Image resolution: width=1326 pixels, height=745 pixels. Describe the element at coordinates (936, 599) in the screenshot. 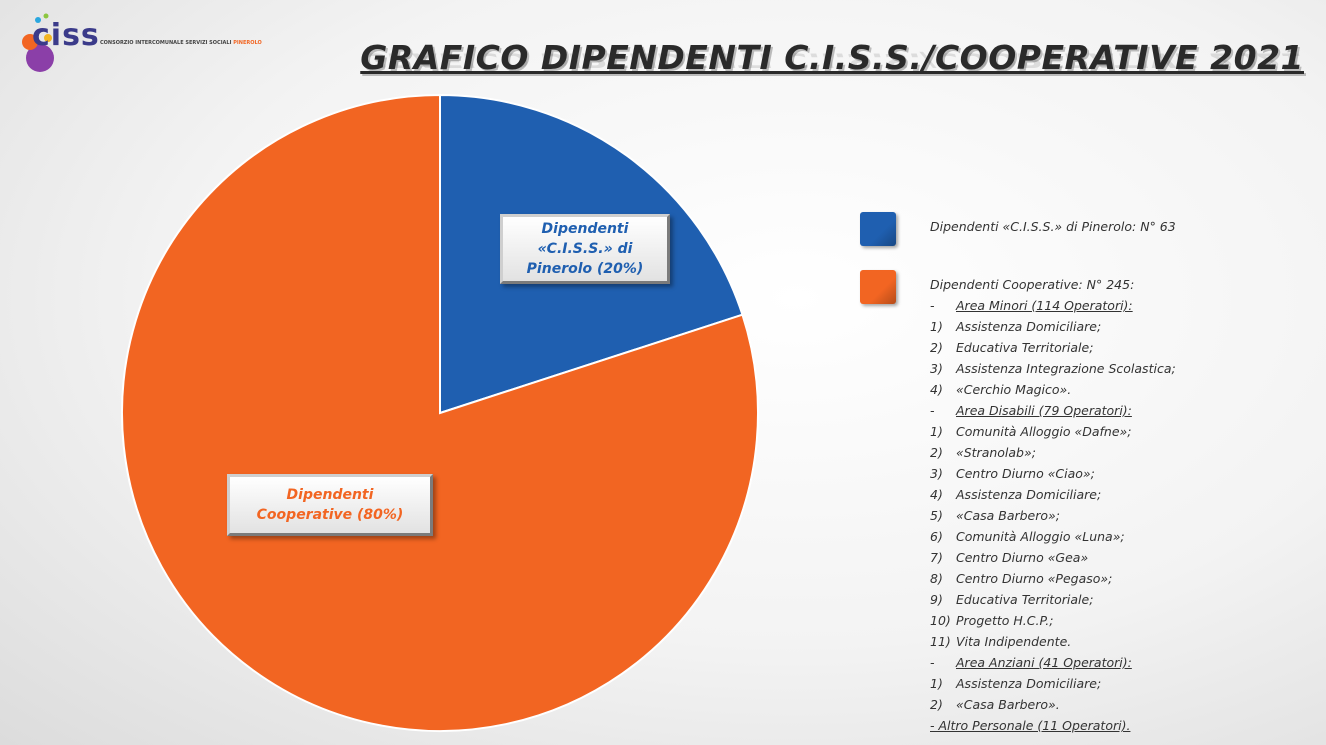

I see `legend-marker: 9)` at that location.